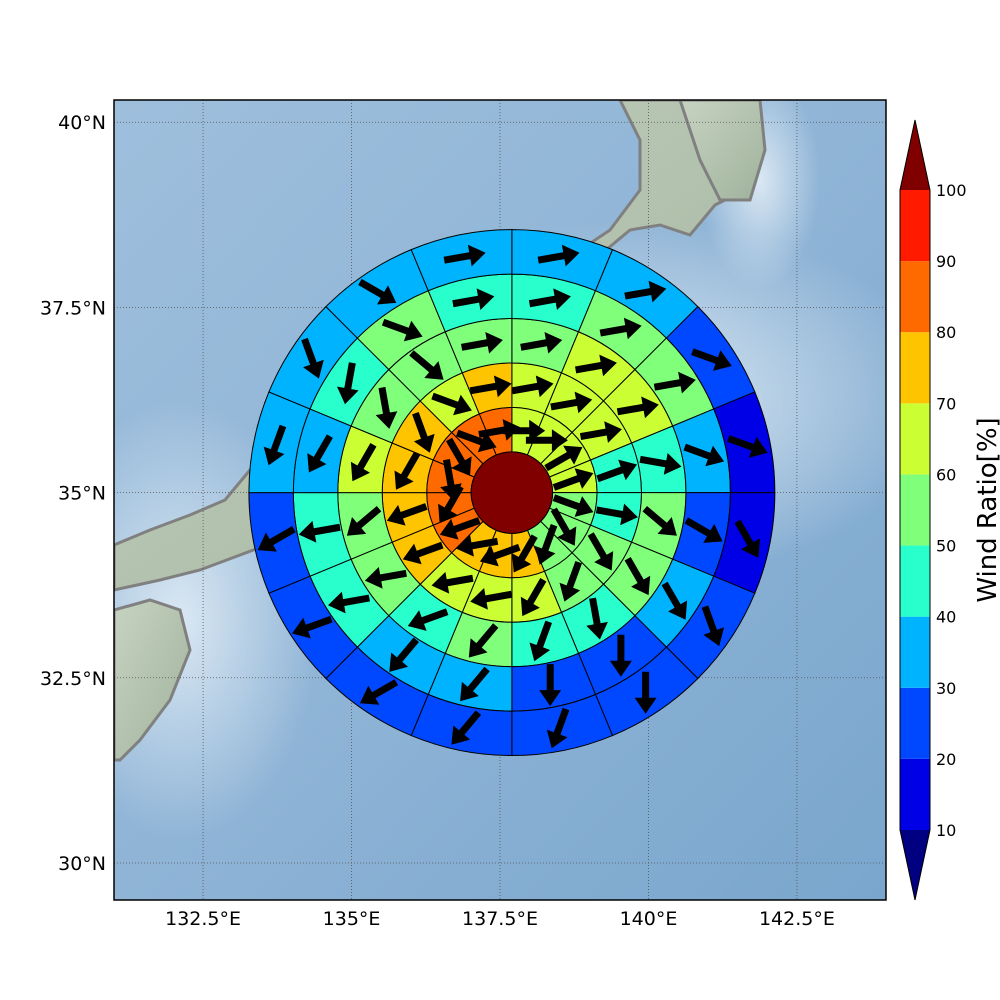  I want to click on y-tick-label: 30°N, so click(82, 864).